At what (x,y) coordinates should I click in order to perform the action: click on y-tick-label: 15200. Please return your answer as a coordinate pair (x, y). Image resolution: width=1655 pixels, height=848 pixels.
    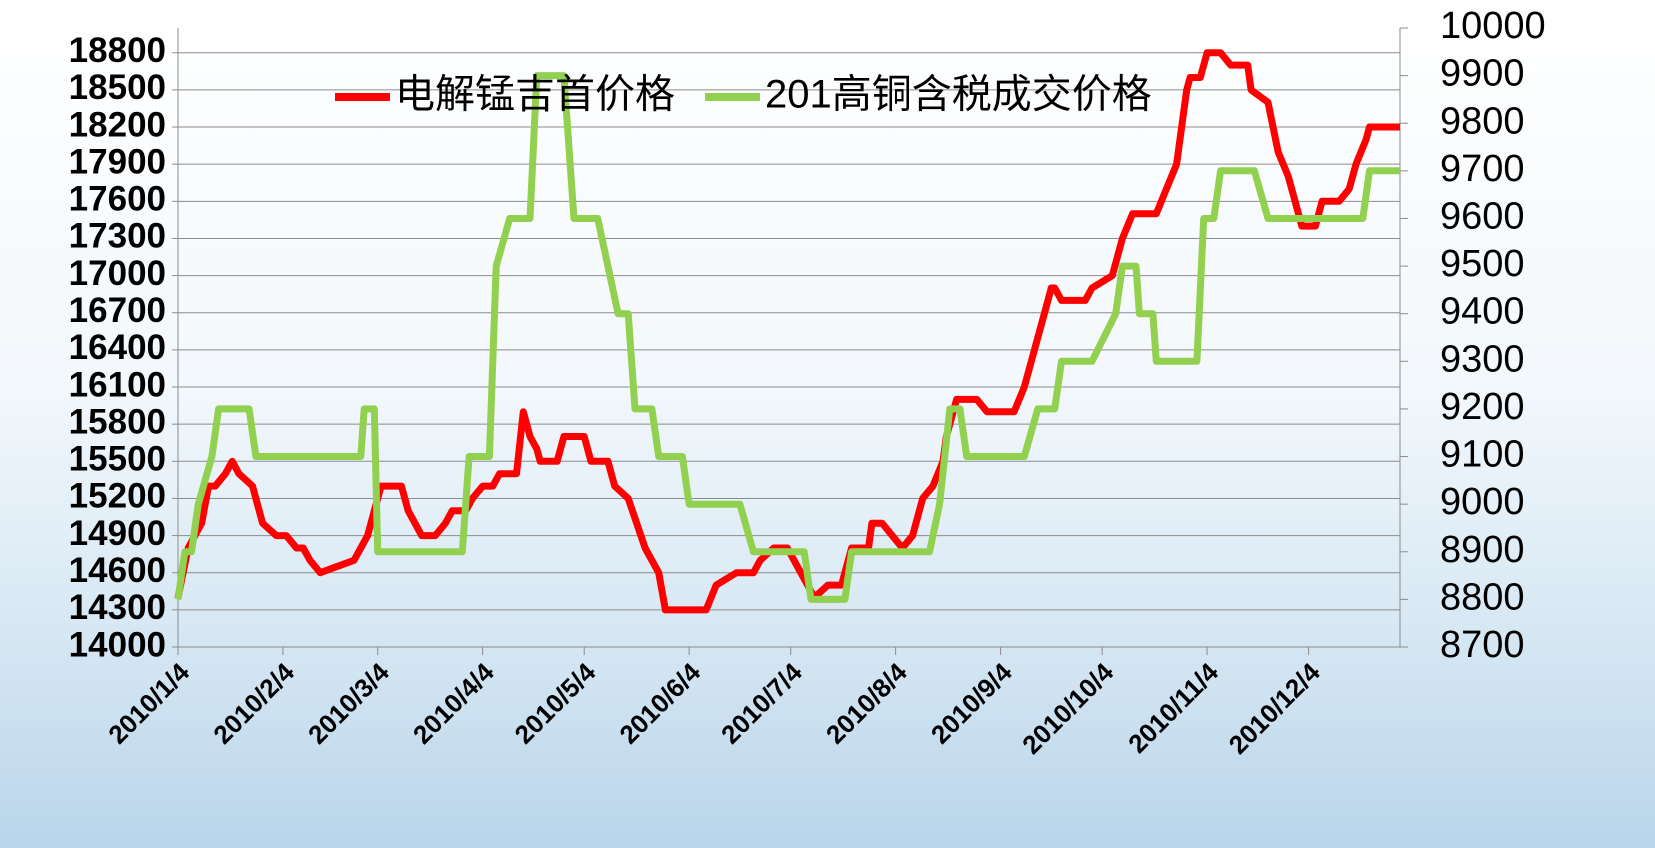
    Looking at the image, I should click on (117, 496).